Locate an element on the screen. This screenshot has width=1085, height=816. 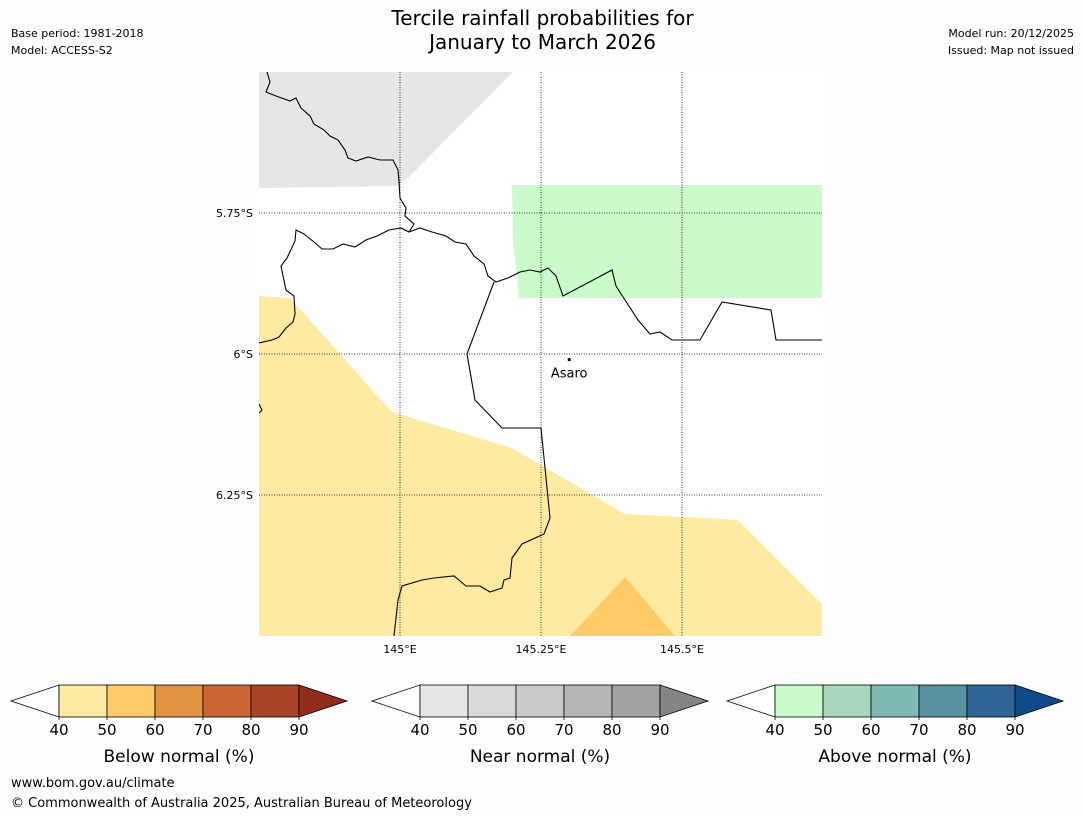
places: Asaro is located at coordinates (569, 370).